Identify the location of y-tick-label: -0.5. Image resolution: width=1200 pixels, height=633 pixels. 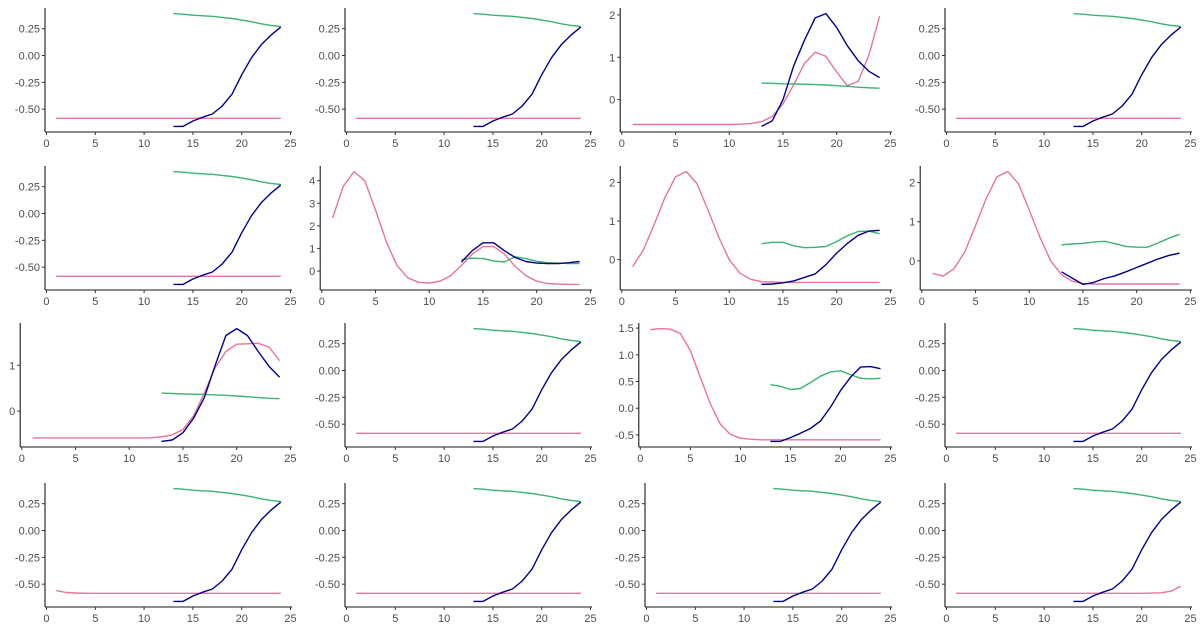
(624, 436).